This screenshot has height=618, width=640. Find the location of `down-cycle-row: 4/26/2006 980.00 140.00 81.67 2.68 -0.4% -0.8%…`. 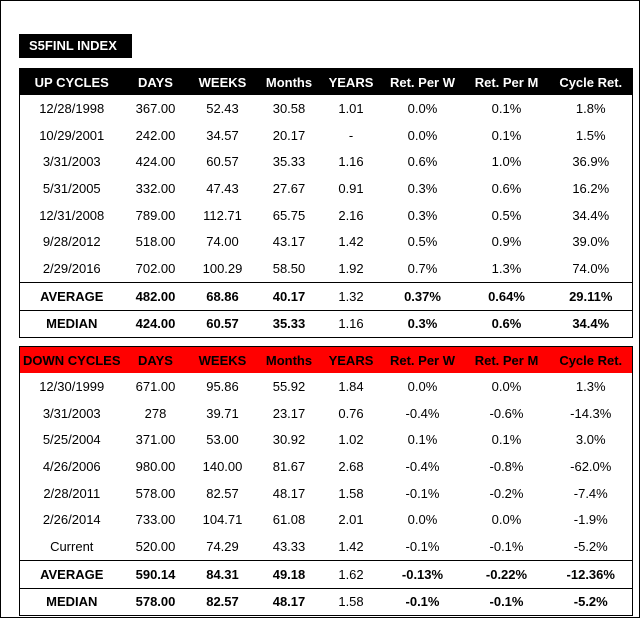

down-cycle-row: 4/26/2006 980.00 140.00 81.67 2.68 -0.4% -0.8%… is located at coordinates (326, 466).